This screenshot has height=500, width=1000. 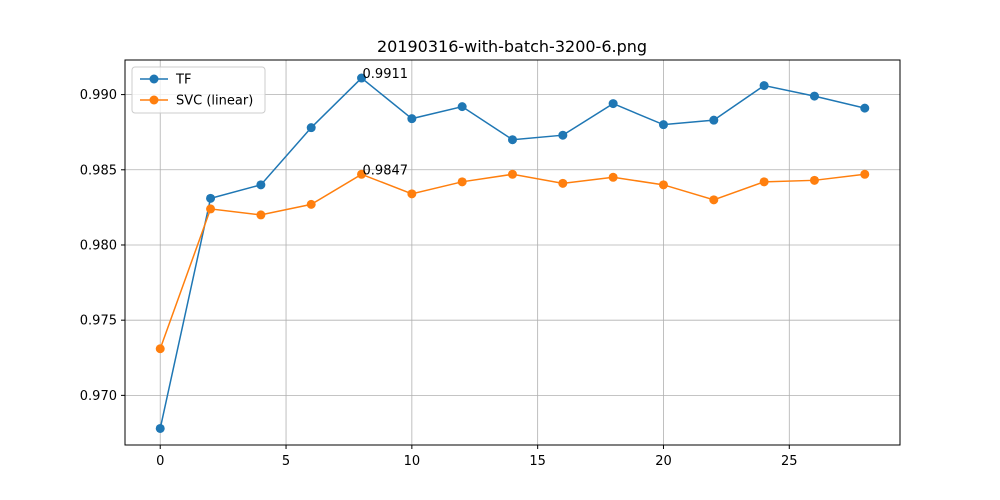 What do you see at coordinates (386, 122) in the screenshot?
I see `annotations: 0.9911 0.9847` at bounding box center [386, 122].